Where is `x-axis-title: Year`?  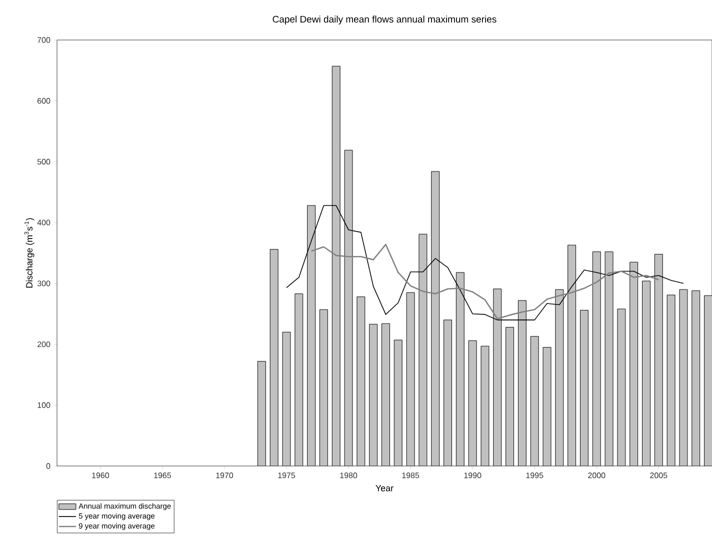
x-axis-title: Year is located at coordinates (385, 488).